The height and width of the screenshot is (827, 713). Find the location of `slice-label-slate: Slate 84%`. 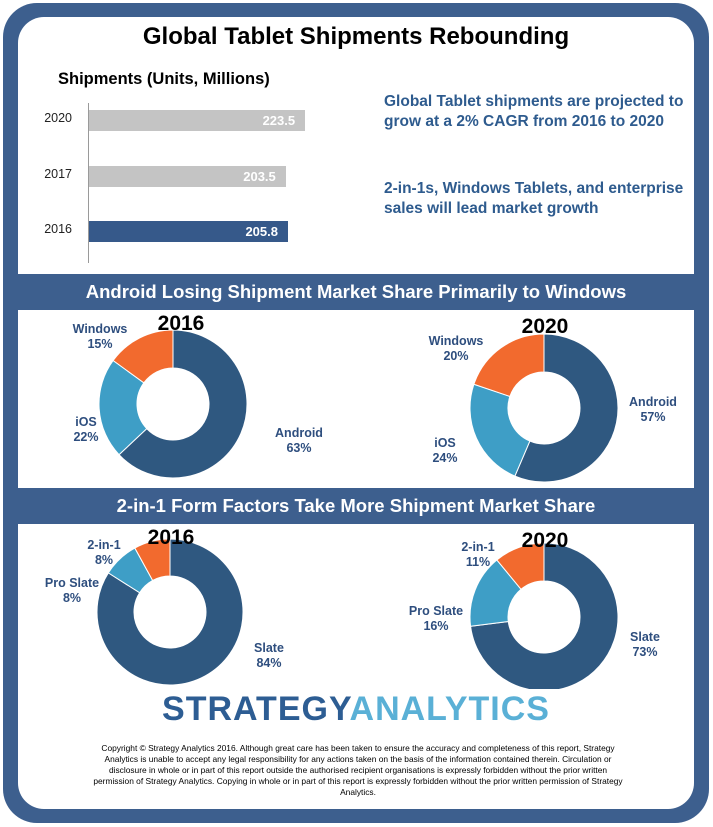

slice-label-slate: Slate 84% is located at coordinates (269, 656).